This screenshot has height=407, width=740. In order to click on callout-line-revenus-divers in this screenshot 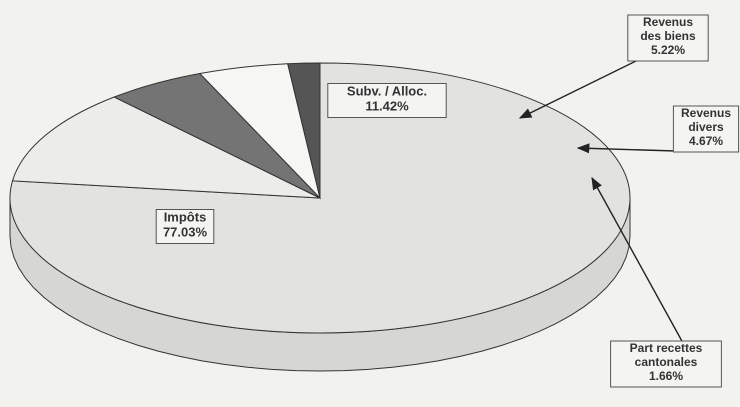, I will do `click(626, 148)`.